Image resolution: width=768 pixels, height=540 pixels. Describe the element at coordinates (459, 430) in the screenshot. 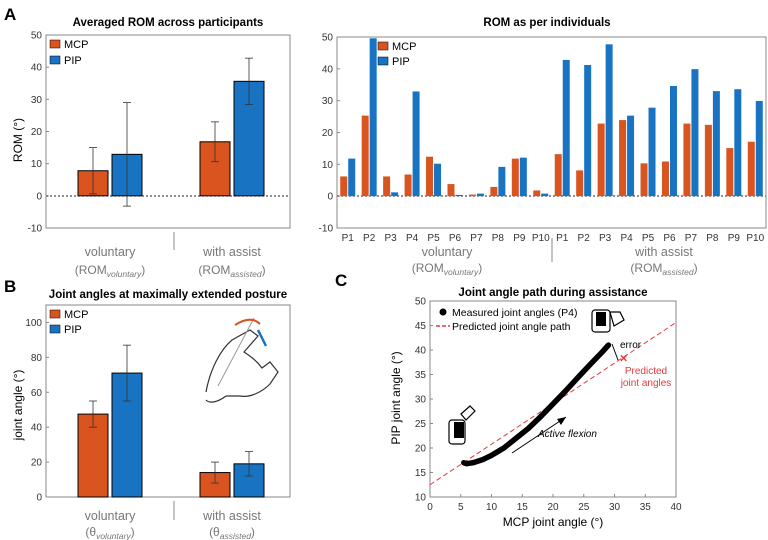

I see `c-hand-open-band` at that location.